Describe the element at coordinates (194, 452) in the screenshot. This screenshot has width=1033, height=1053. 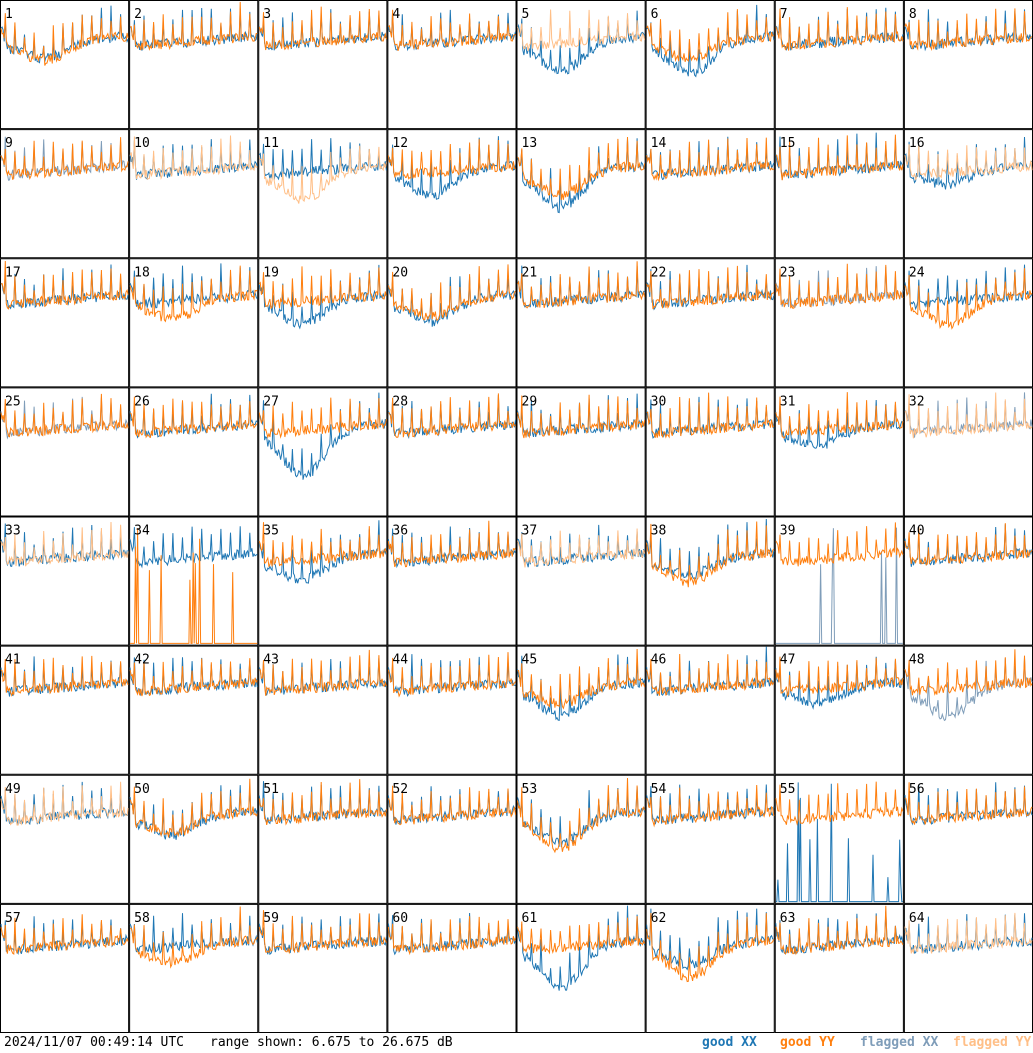
I see `panel-26: 26` at that location.